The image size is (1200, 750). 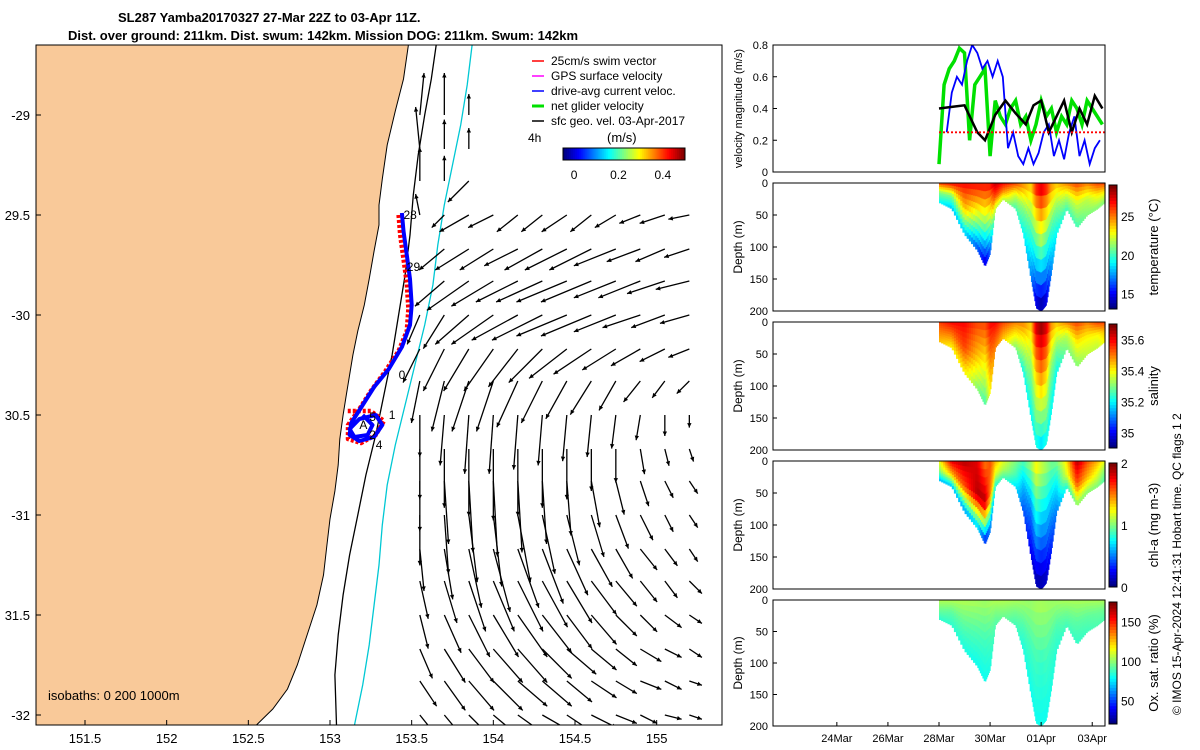 I want to click on colorbar-cell, so click(x=621, y=154).